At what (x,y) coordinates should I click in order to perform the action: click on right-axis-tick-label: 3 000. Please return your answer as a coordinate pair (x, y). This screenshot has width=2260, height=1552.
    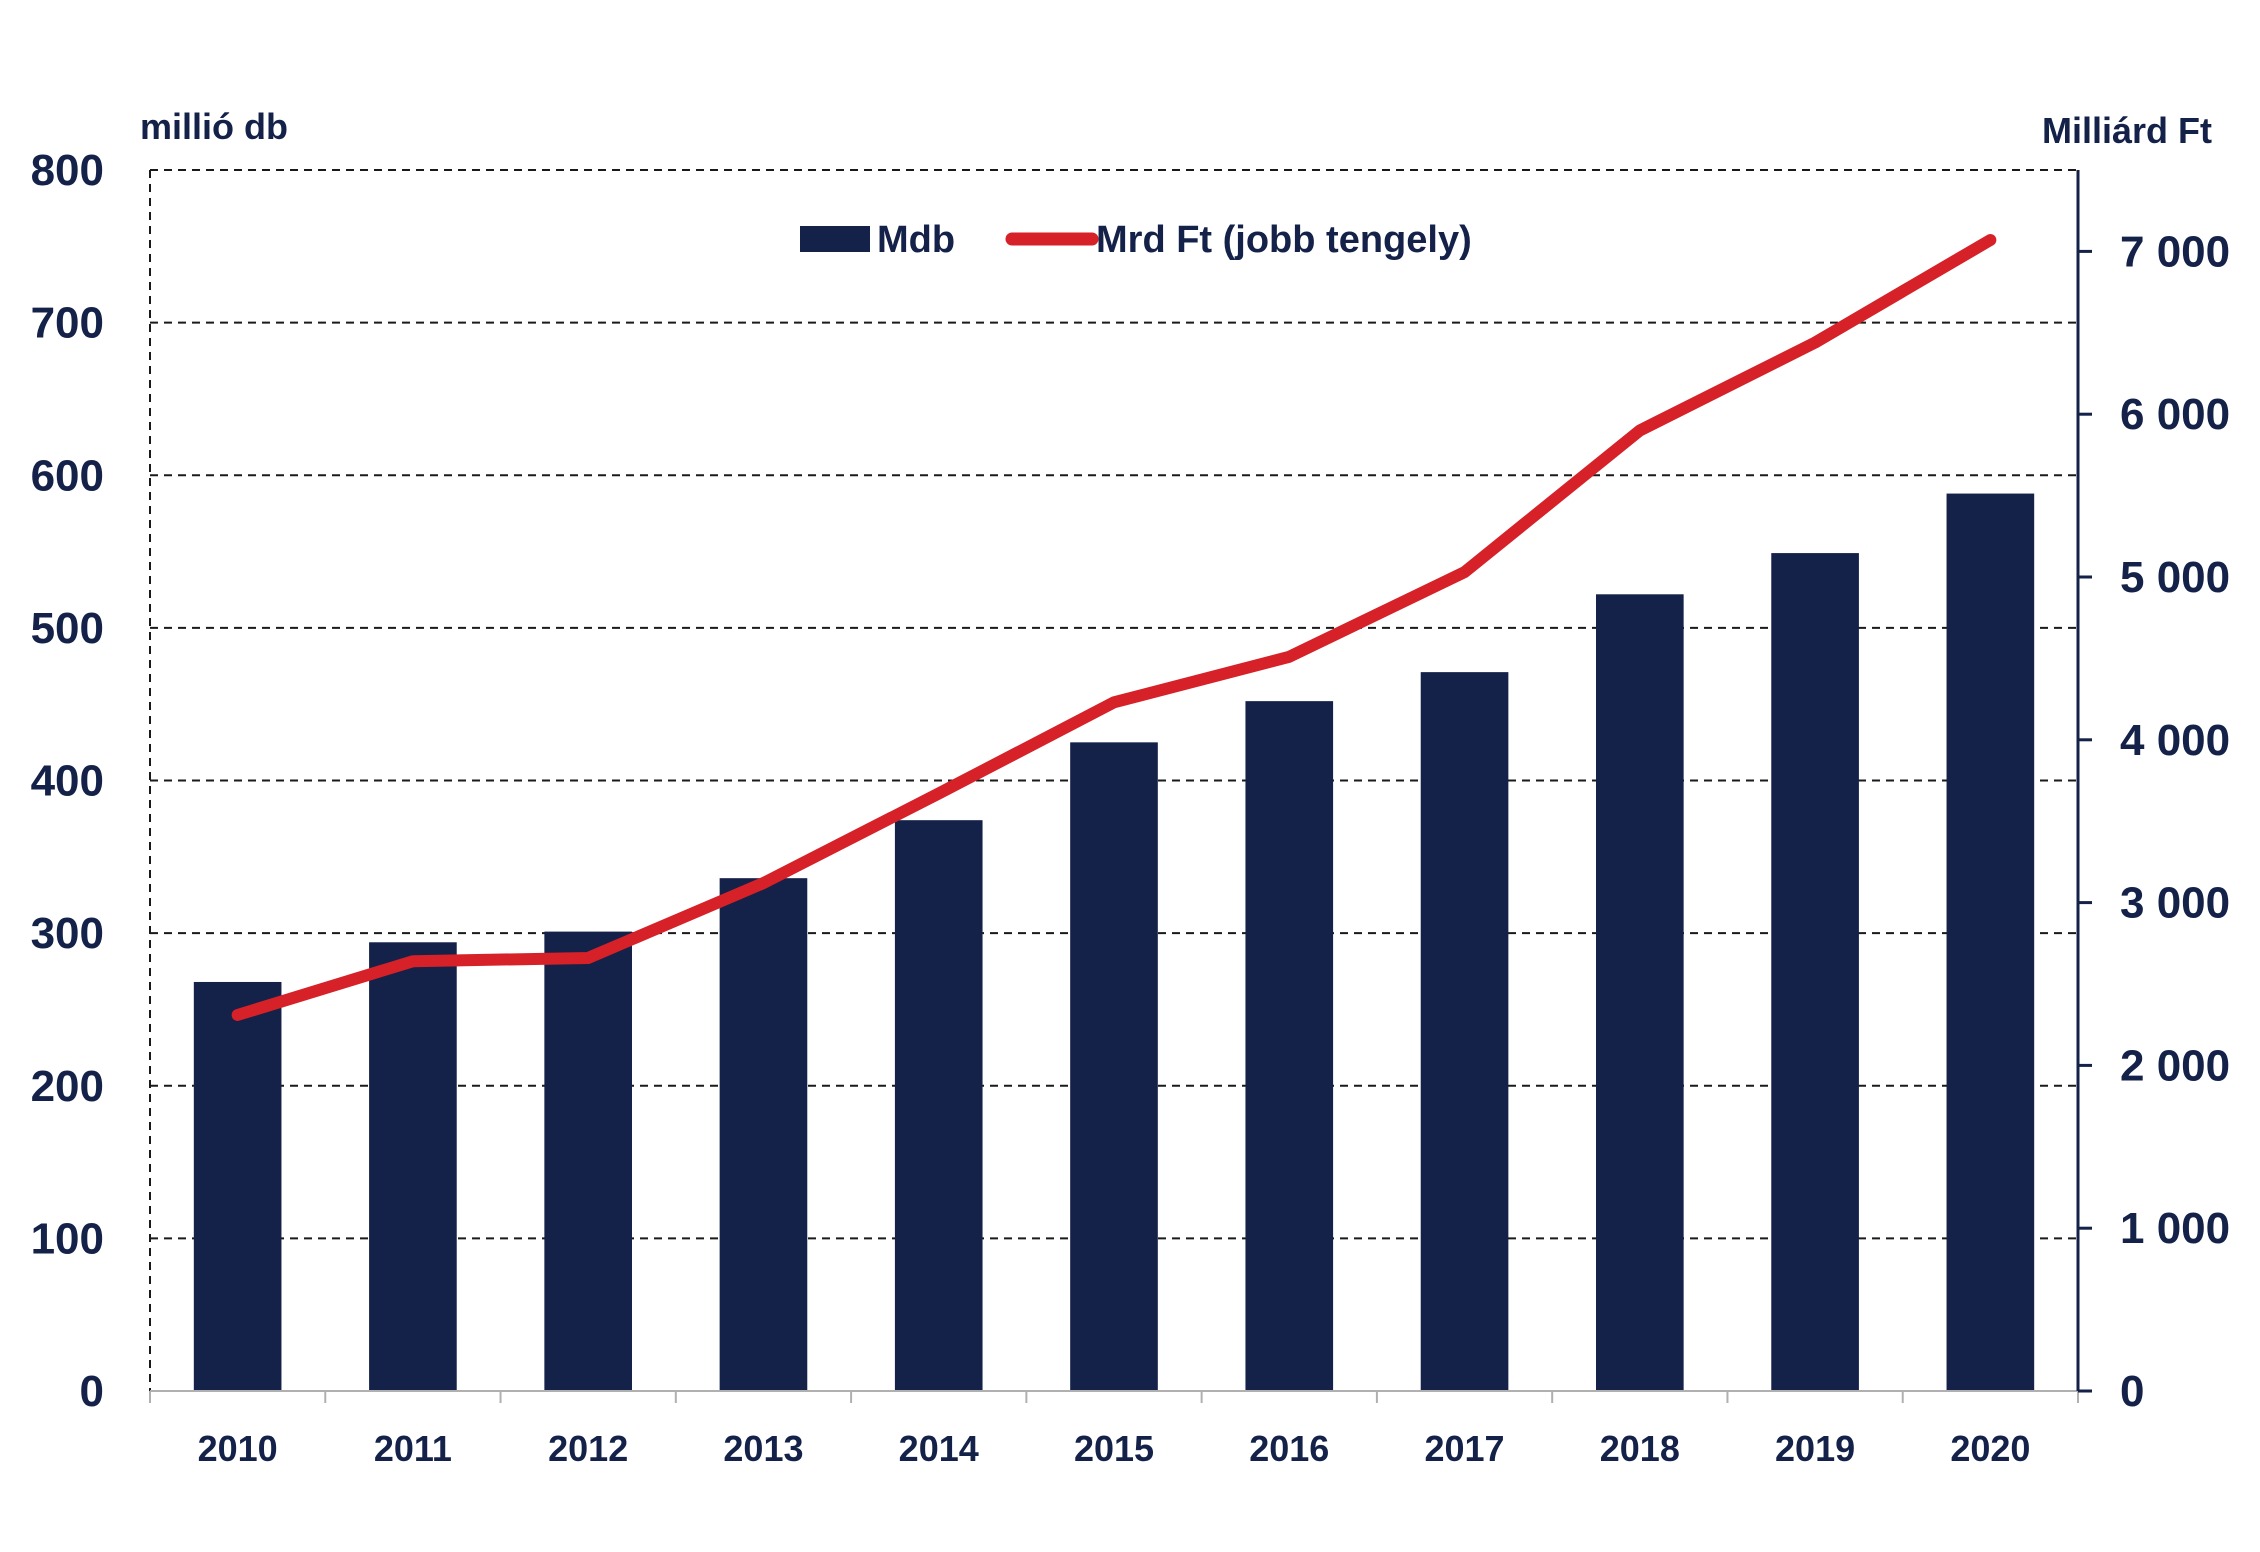
    Looking at the image, I should click on (2175, 903).